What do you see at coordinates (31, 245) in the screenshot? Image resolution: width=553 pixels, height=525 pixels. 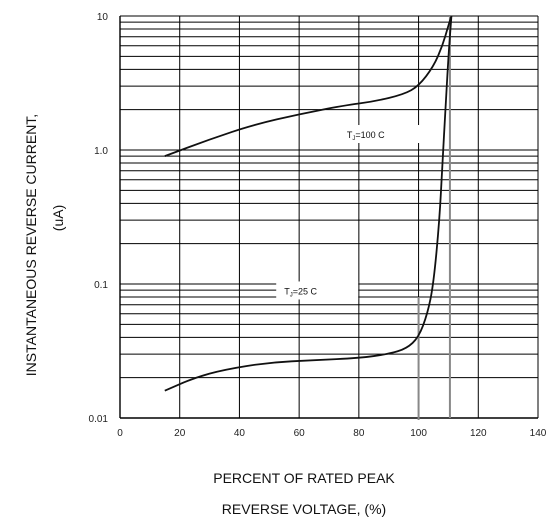 I see `y-axis-label-line-1: INSTANTANEOUS REVERSE CURRENT,` at bounding box center [31, 245].